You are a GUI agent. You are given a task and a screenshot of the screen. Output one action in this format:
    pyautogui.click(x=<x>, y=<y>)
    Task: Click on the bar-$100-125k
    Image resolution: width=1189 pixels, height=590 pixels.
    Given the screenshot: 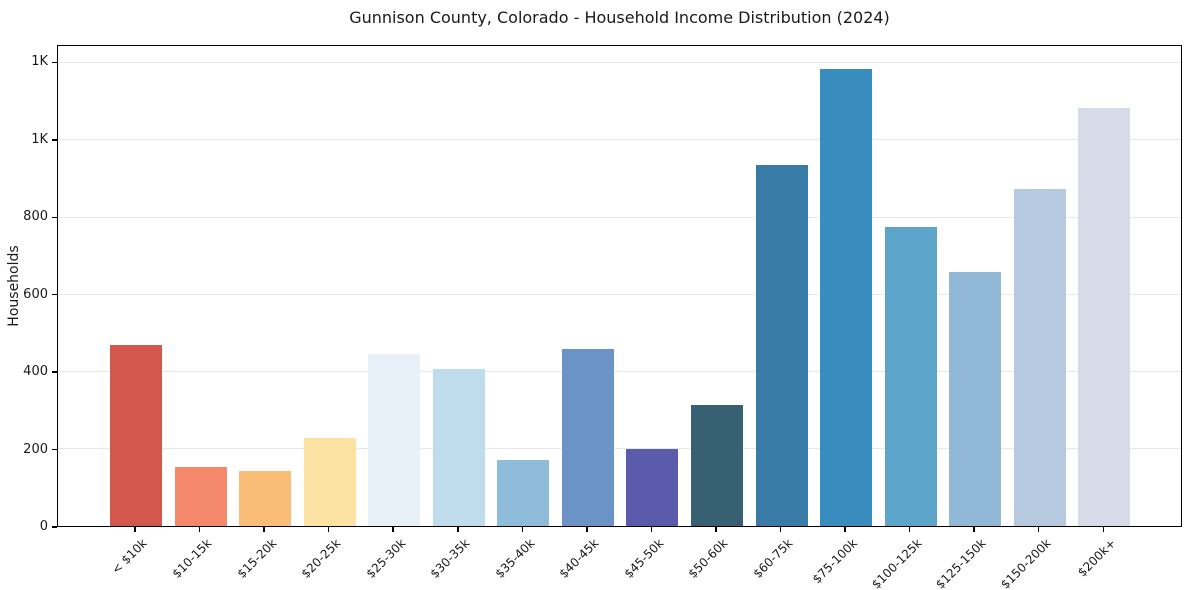 What is the action you would take?
    pyautogui.click(x=910, y=376)
    